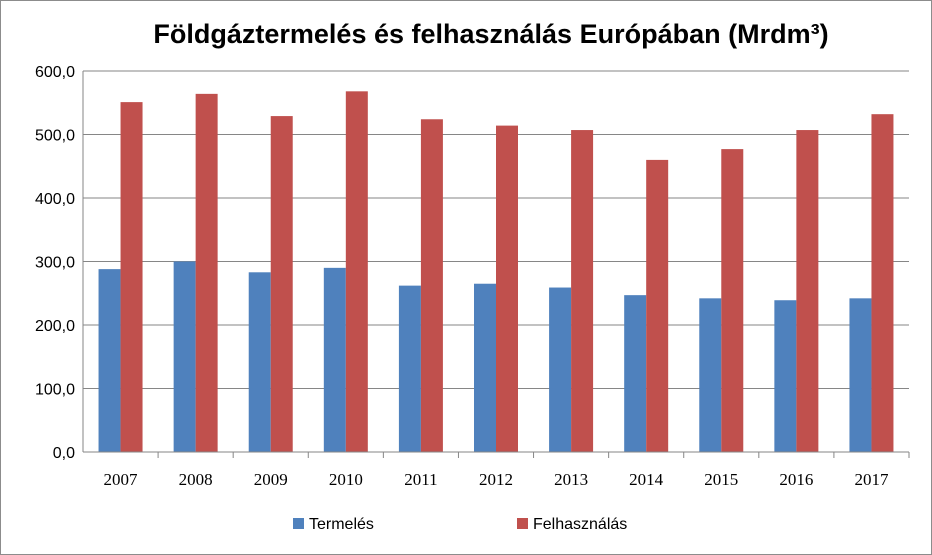  I want to click on bar-felhaszn-l-s-2017, so click(882, 283).